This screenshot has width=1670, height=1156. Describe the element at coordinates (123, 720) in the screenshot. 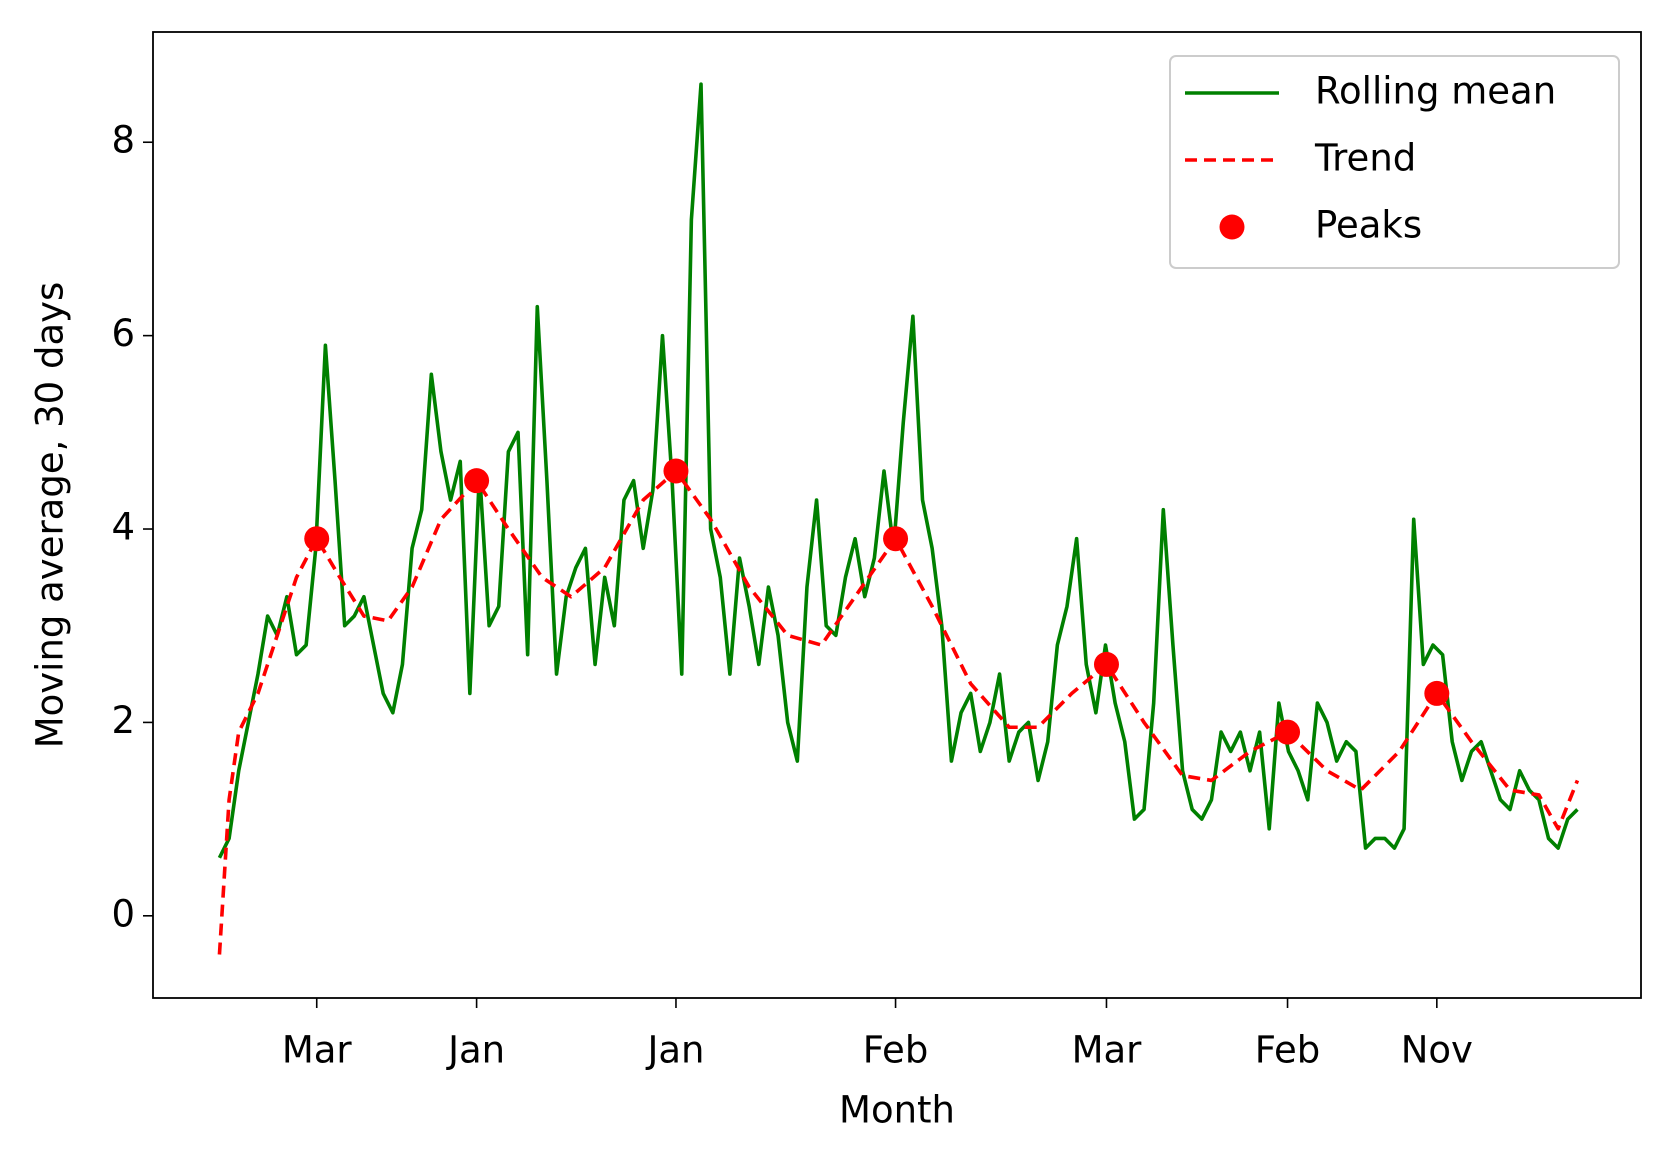

I see `y-tick-label: 2` at that location.